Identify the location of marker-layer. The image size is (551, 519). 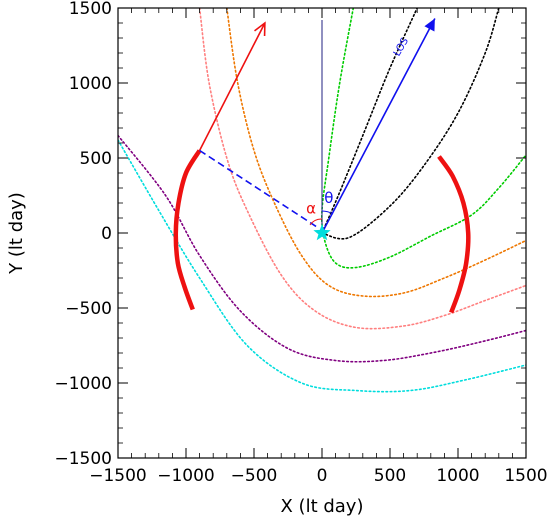
(322, 232).